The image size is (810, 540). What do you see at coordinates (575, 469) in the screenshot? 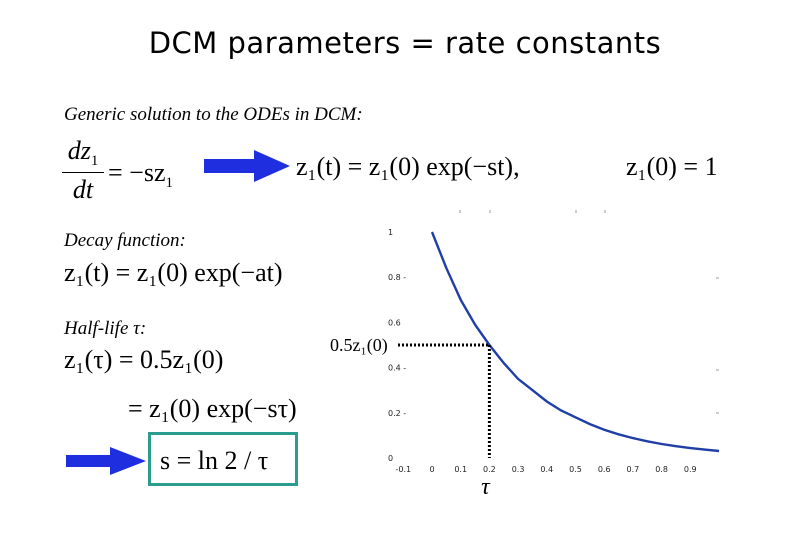
I see `x-tick-label: 0.5` at bounding box center [575, 469].